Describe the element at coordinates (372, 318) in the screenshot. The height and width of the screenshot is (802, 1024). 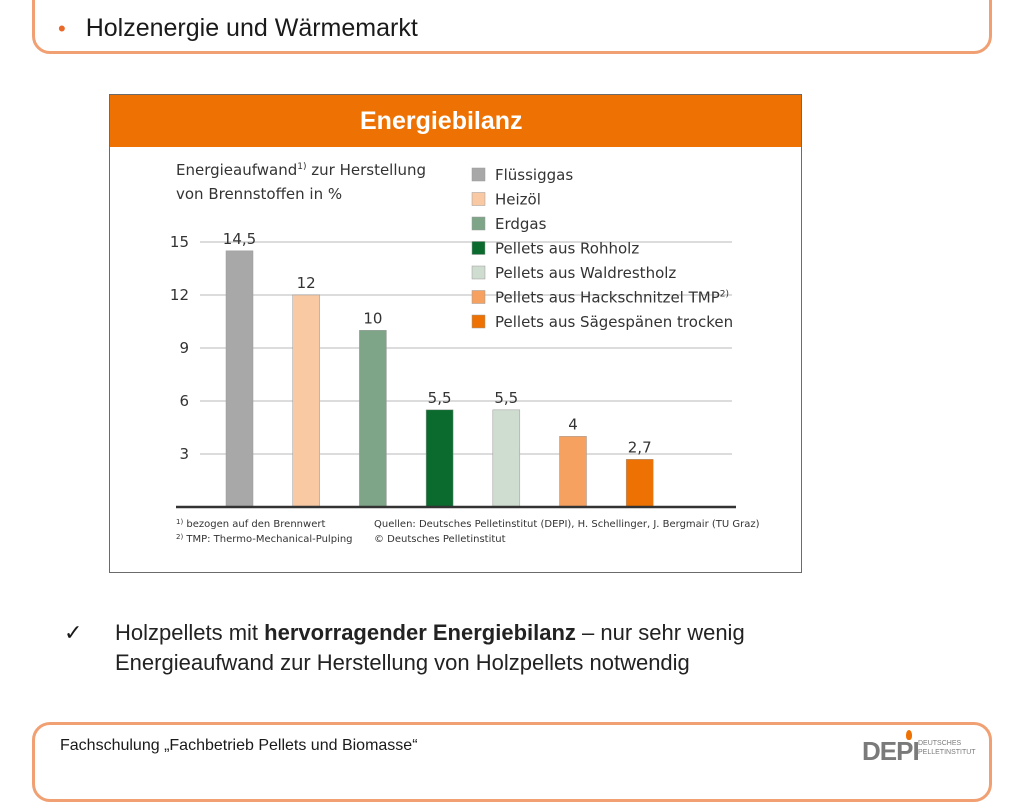
I see `bar-value-label: 10` at that location.